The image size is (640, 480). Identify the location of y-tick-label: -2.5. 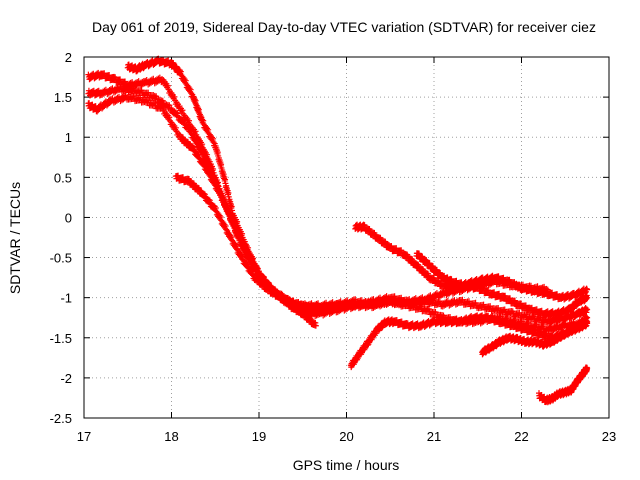
(61, 418).